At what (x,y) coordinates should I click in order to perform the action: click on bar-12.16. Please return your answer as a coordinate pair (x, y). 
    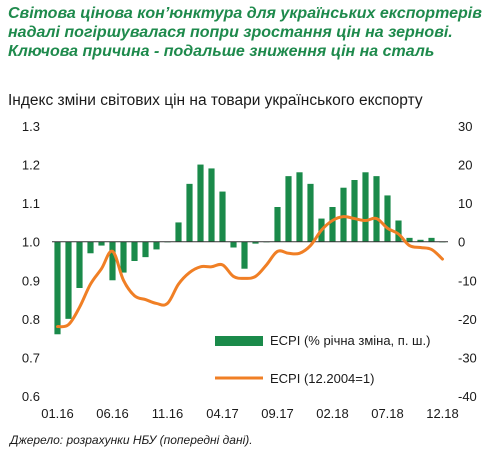
    Looking at the image, I should click on (178, 232).